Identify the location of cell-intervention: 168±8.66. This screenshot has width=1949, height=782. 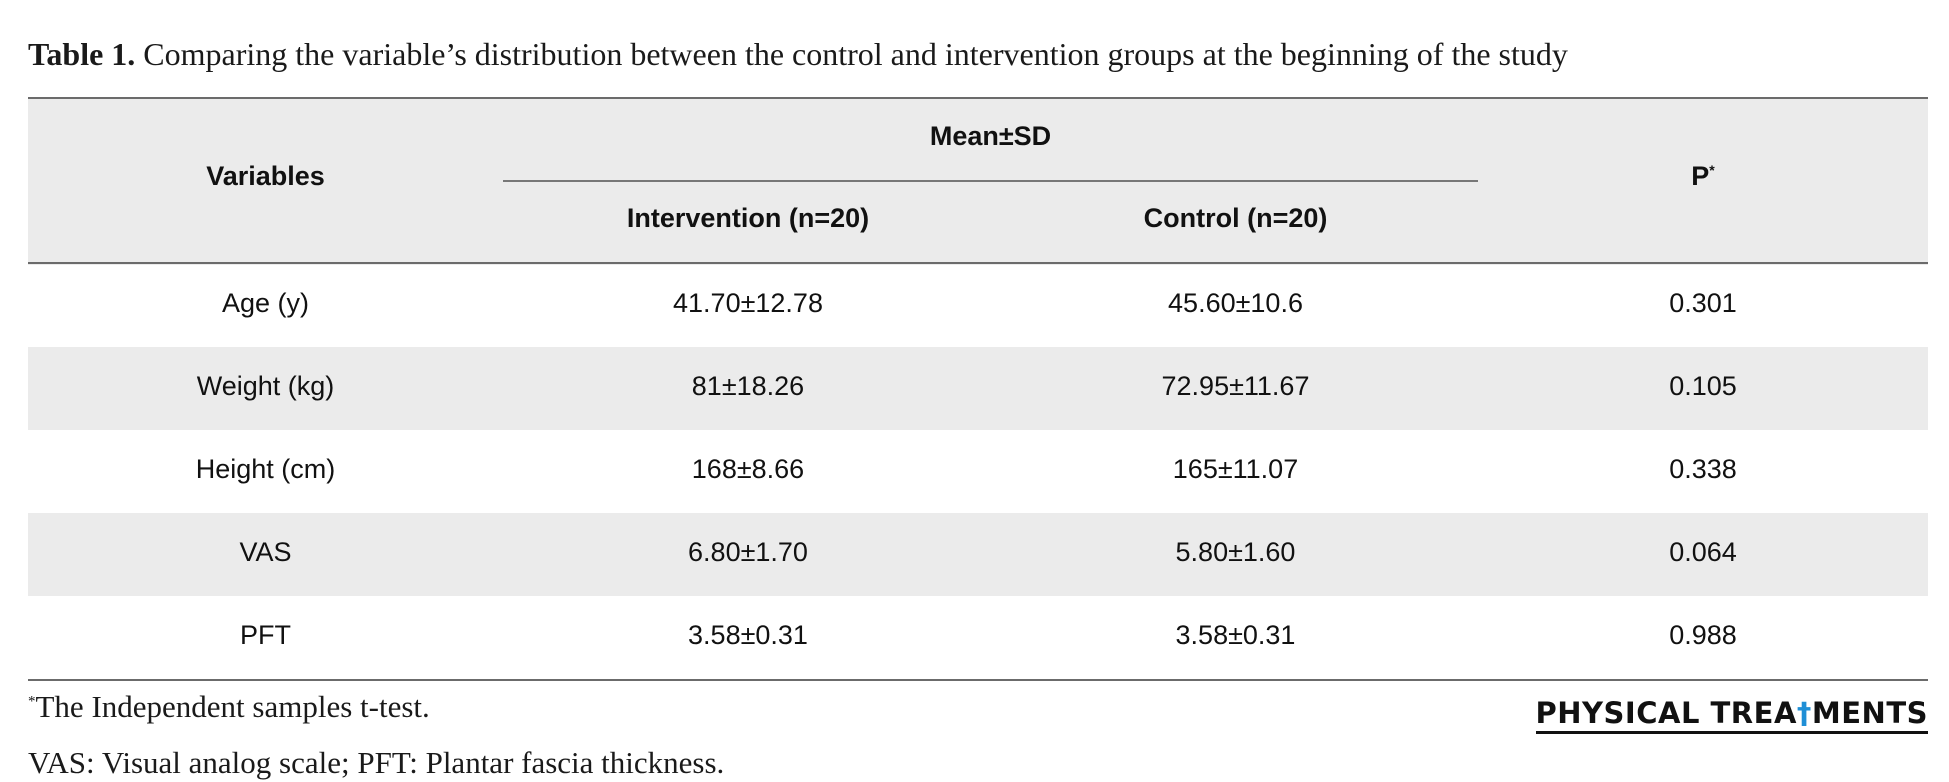
(748, 469).